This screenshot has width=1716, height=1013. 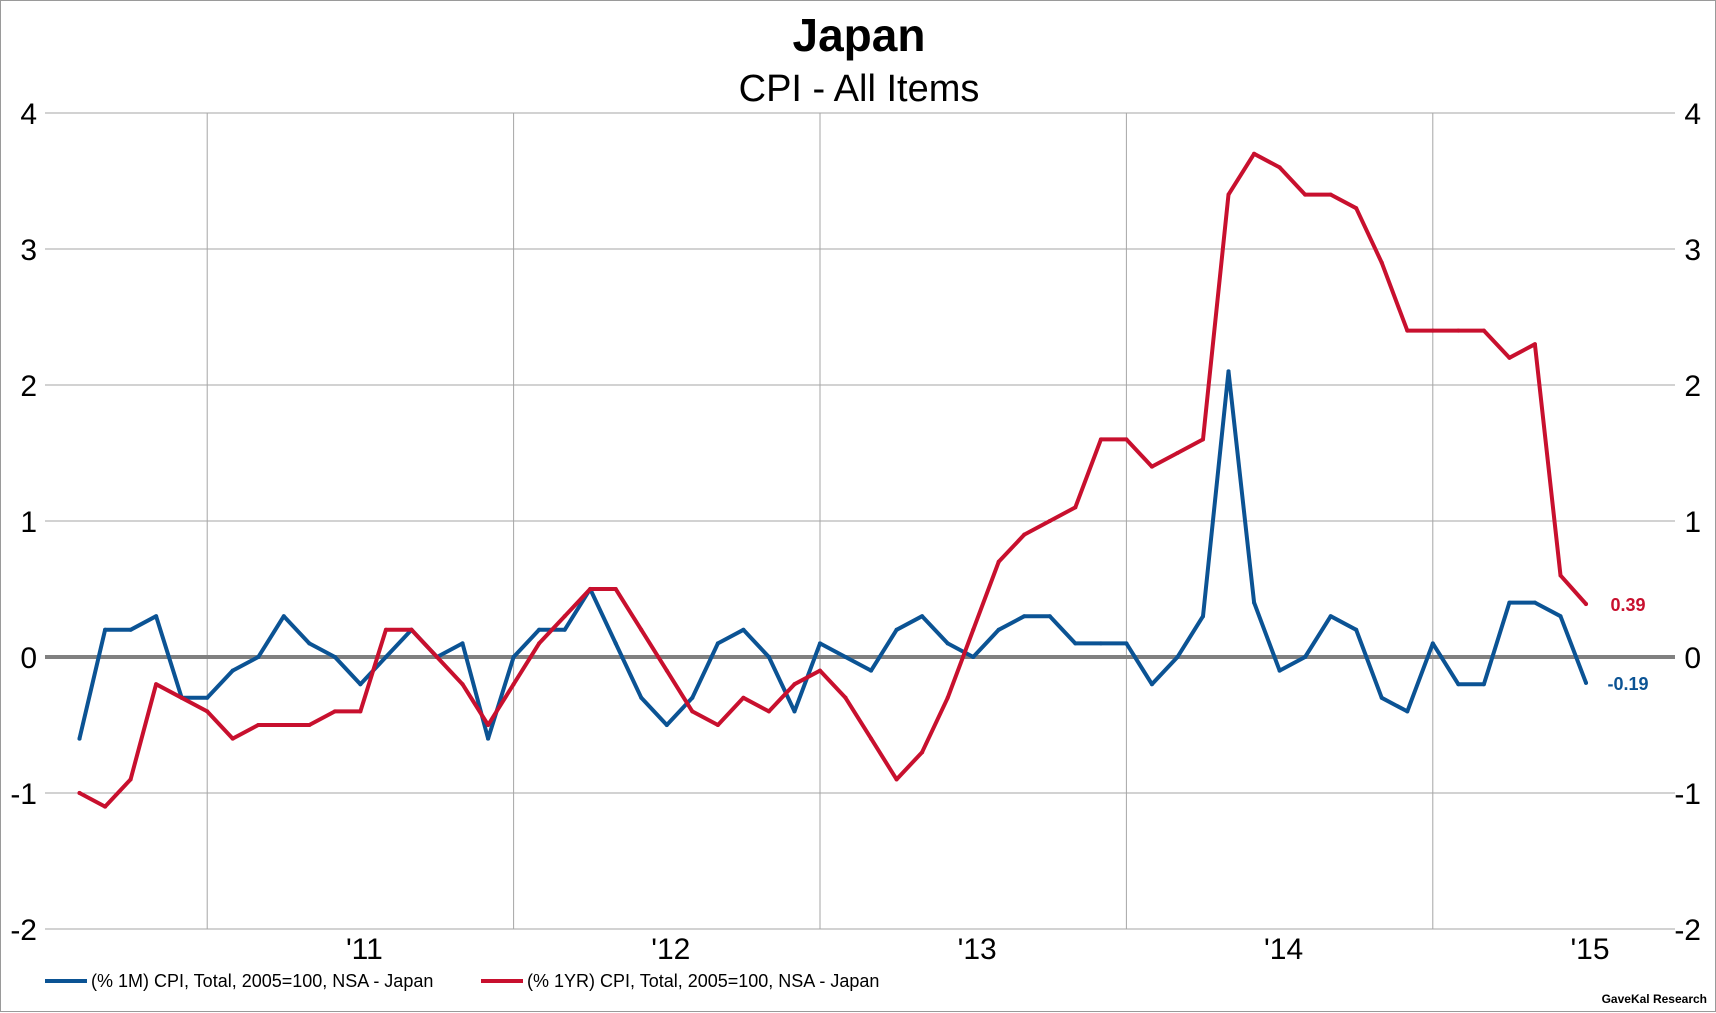 What do you see at coordinates (1692, 658) in the screenshot?
I see `y-tick-label-right: 0` at bounding box center [1692, 658].